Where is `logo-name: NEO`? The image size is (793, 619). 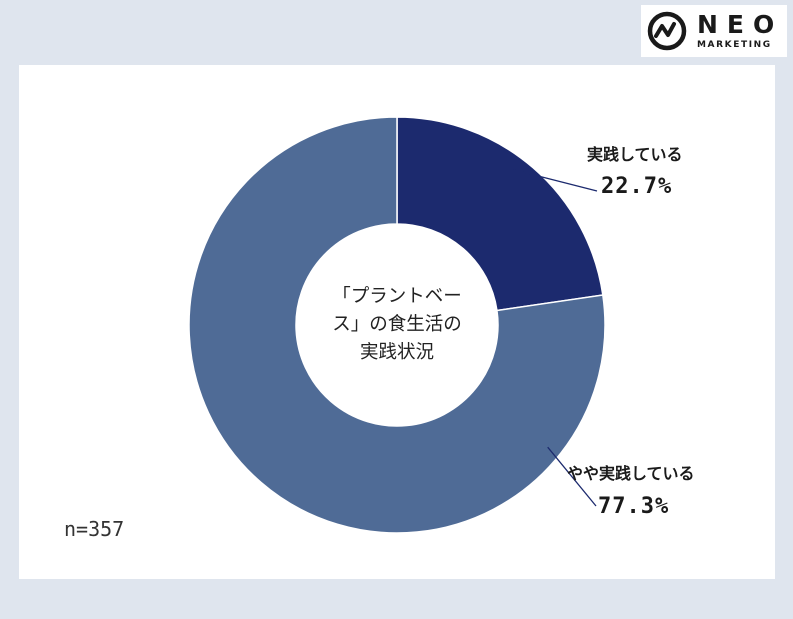 logo-name: NEO is located at coordinates (740, 24).